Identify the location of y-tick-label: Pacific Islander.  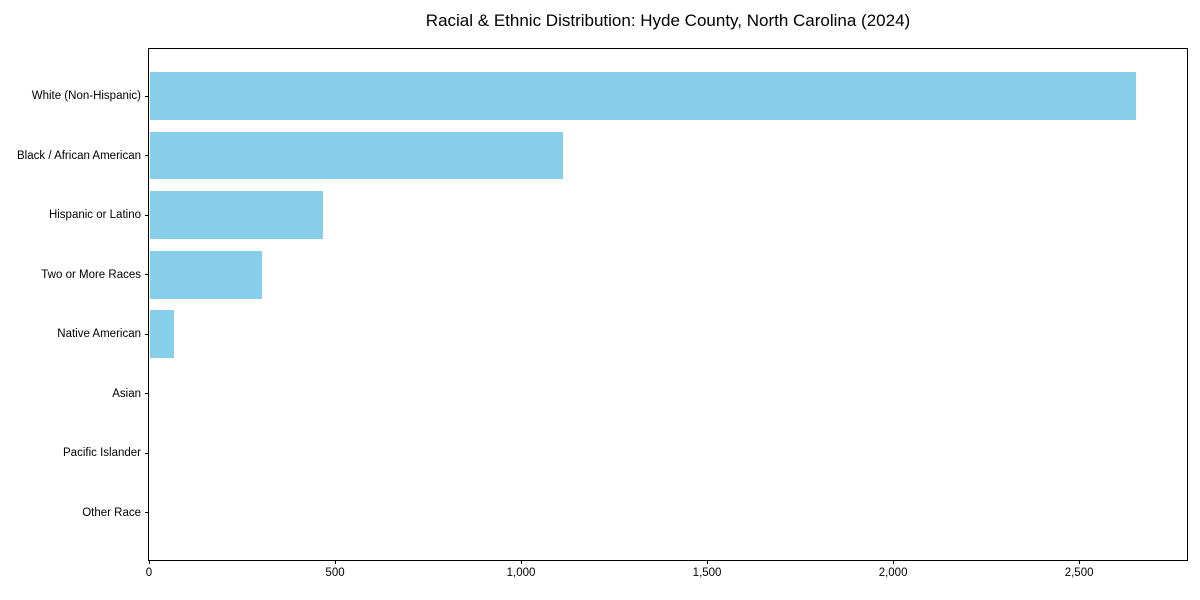
(102, 453).